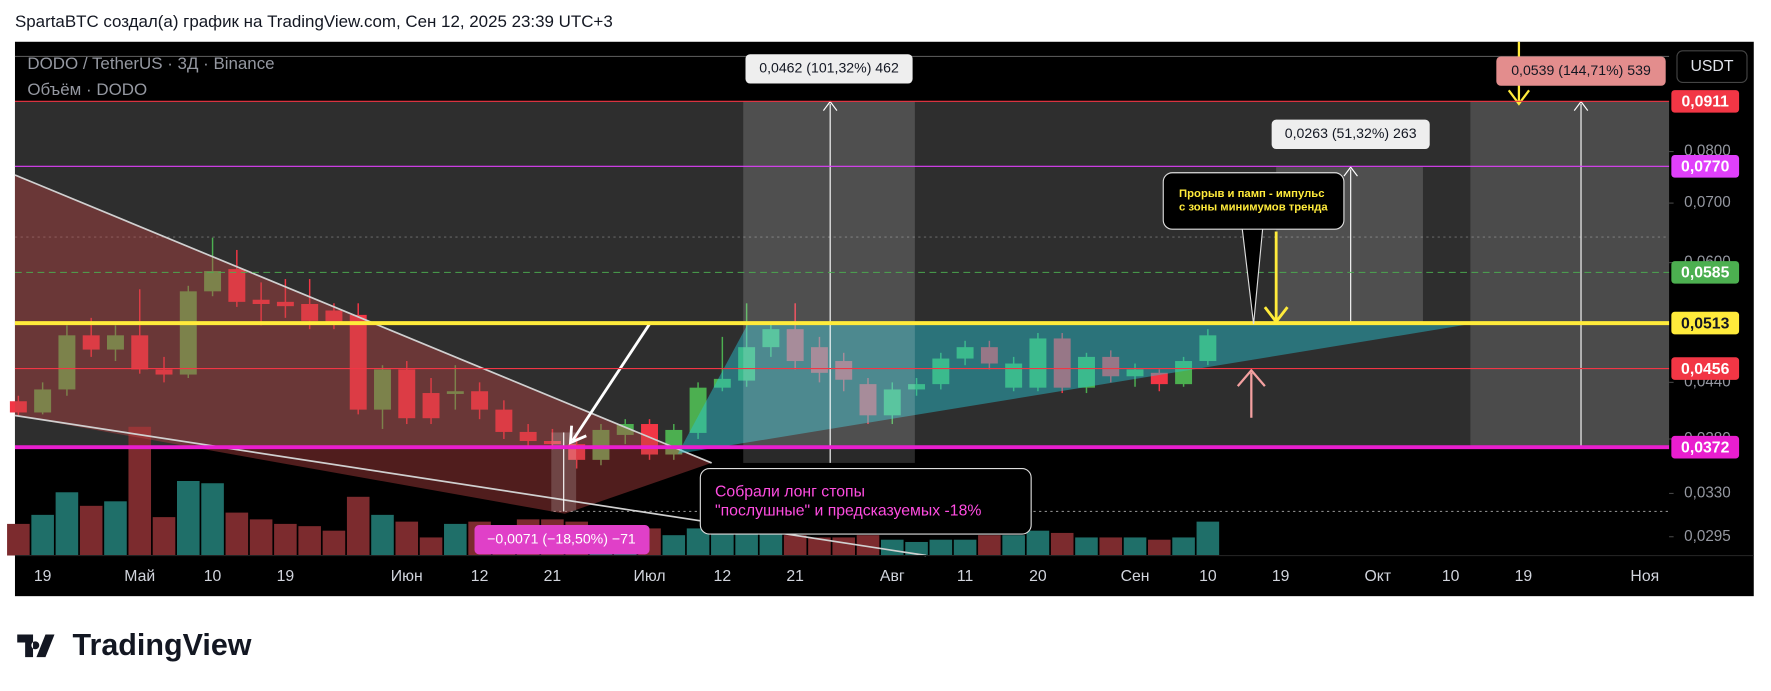 The width and height of the screenshot is (1771, 691). Describe the element at coordinates (1705, 273) in the screenshot. I see `level-label: 0,0585` at that location.